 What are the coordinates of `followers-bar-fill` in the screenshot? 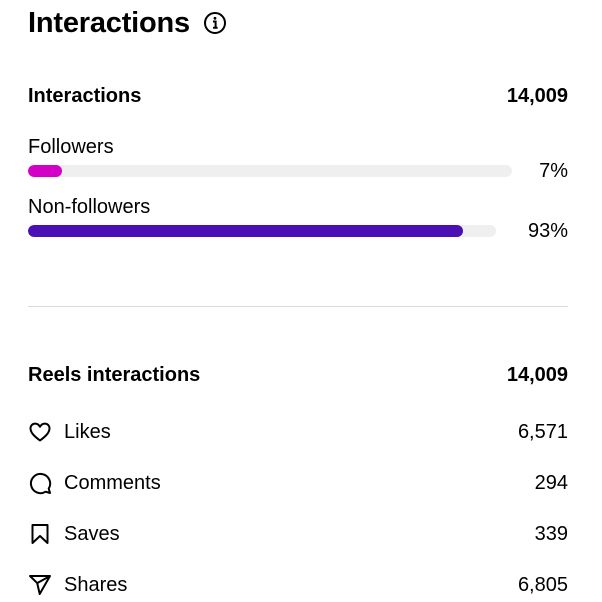 It's located at (45, 171).